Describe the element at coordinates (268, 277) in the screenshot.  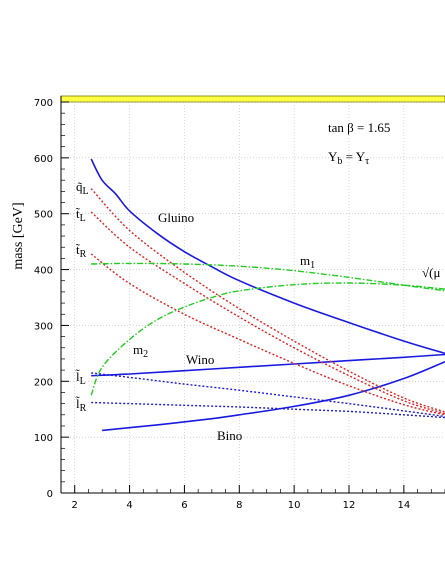
I see `series-m1-line` at that location.